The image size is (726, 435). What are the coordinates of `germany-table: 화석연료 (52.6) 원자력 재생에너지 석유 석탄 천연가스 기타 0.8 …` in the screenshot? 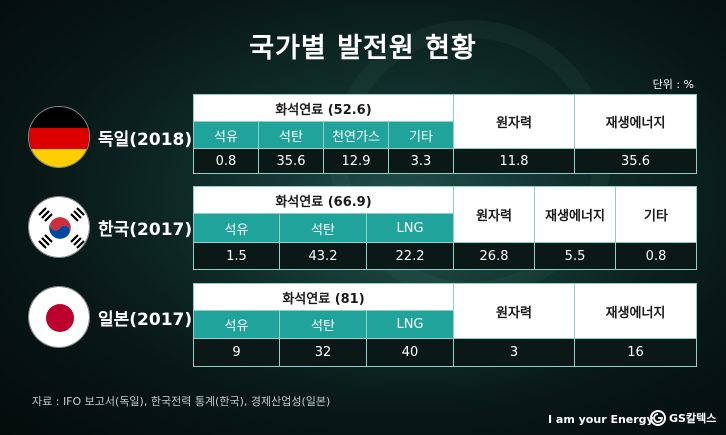 It's located at (445, 134).